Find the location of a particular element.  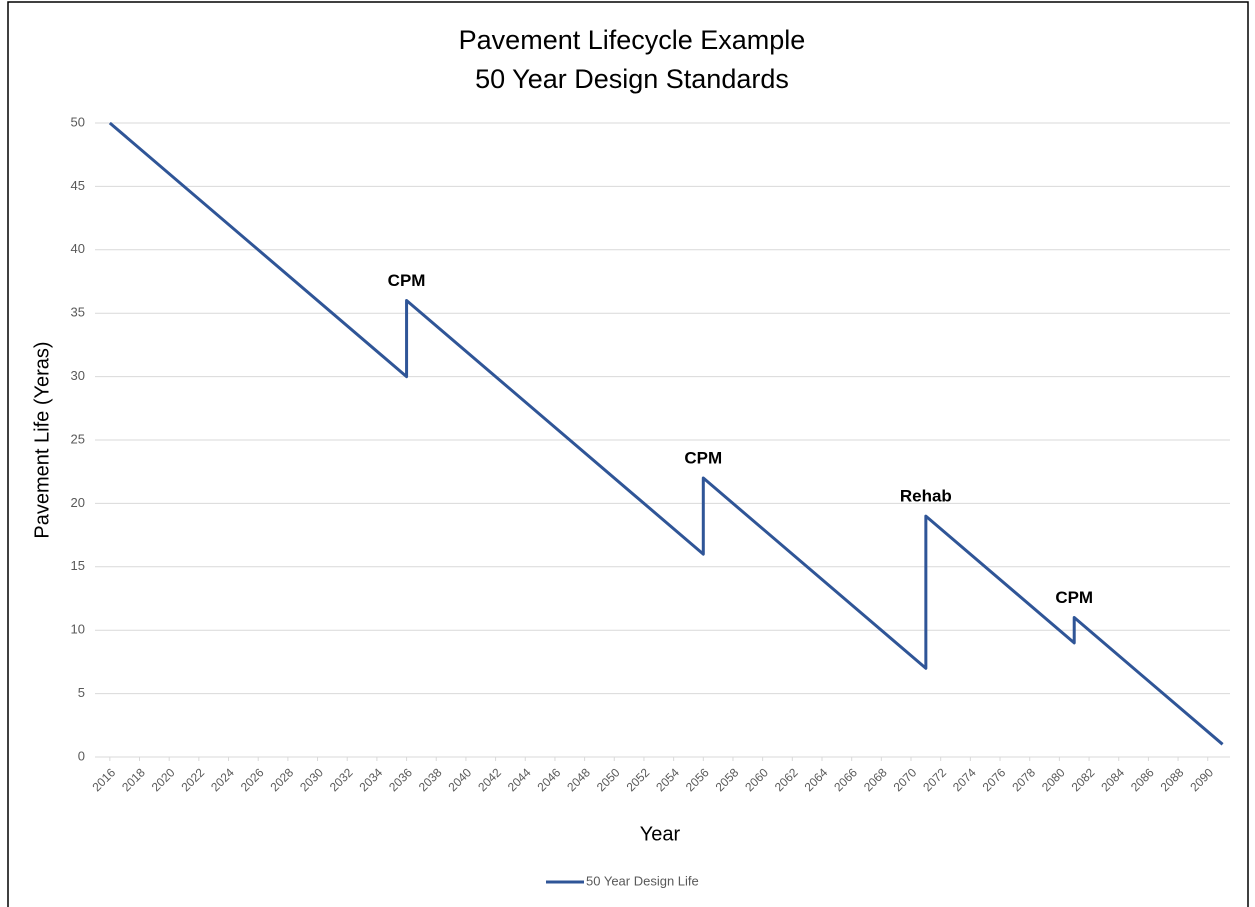

chart-subtitle: 50 Year Design Standards is located at coordinates (632, 79).